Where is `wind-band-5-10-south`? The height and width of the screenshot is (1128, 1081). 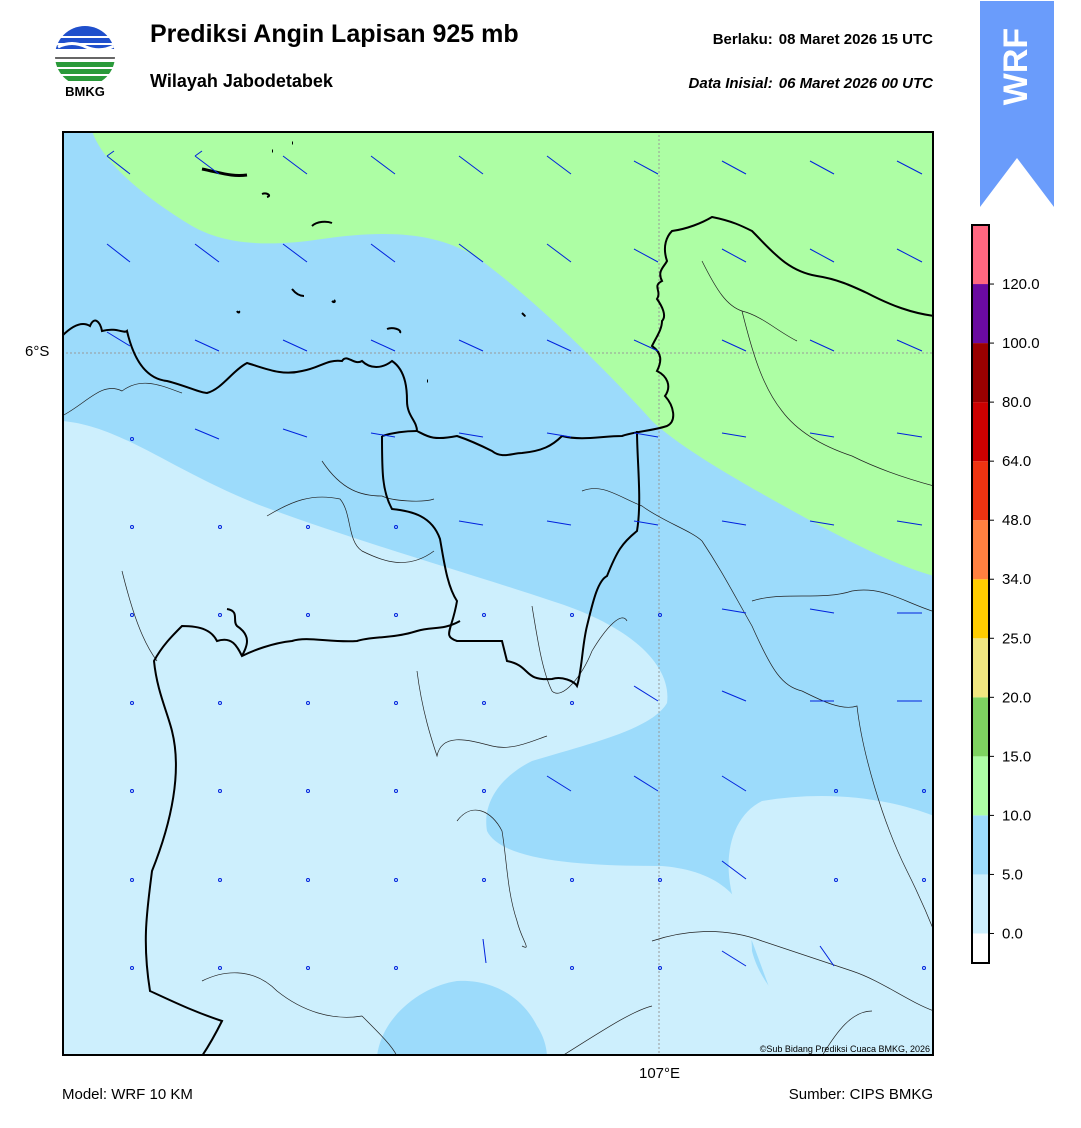 wind-band-5-10-south is located at coordinates (462, 1018).